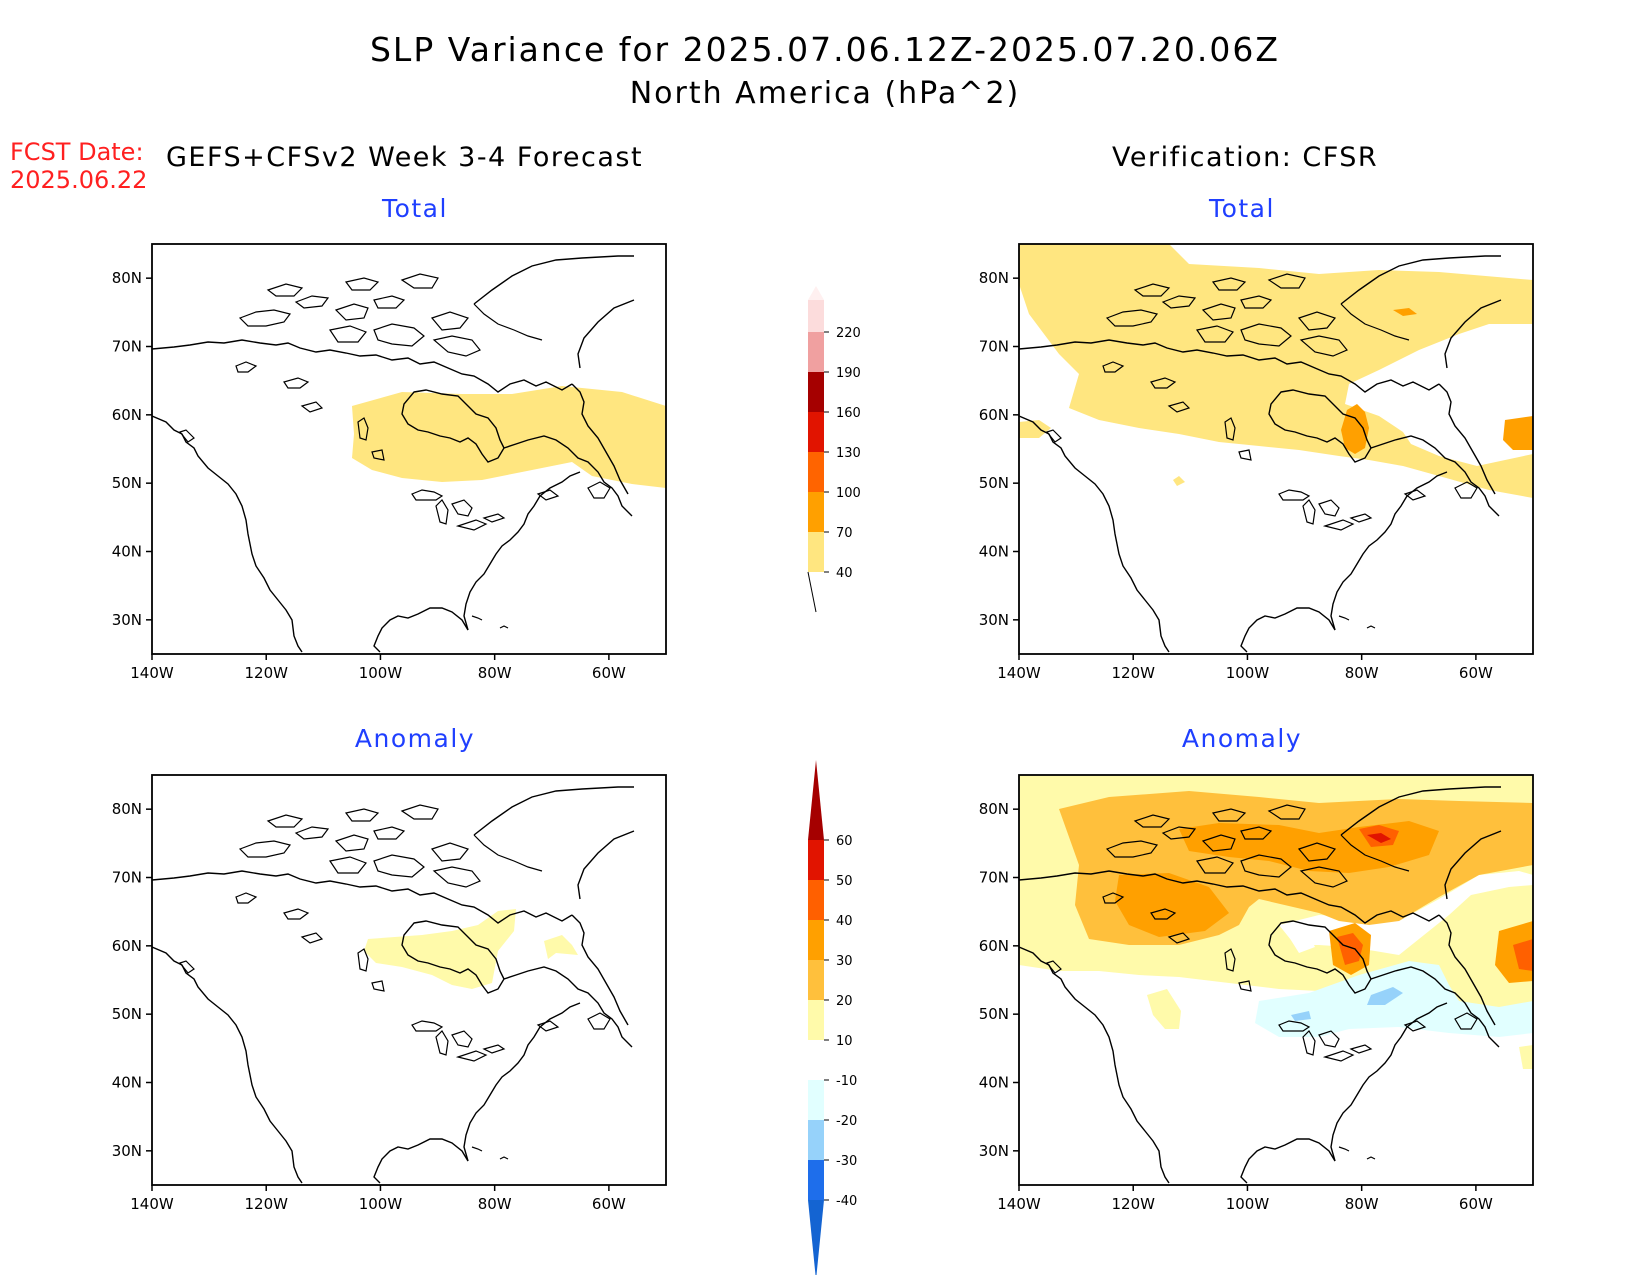 The width and height of the screenshot is (1650, 1275). Describe the element at coordinates (848, 453) in the screenshot. I see `colorbar-total-label: 130` at that location.